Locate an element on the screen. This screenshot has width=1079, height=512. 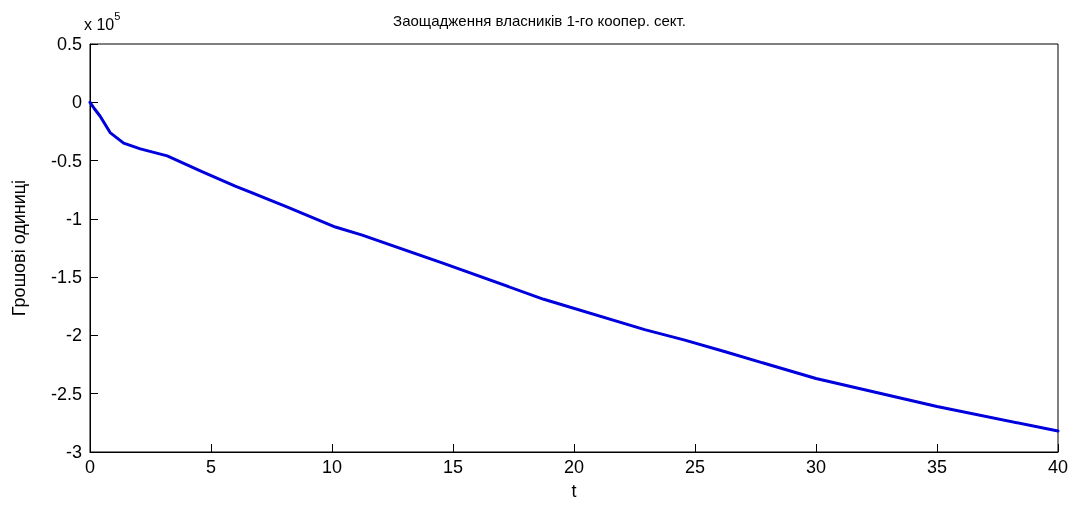
x-tick-label: 10 is located at coordinates (332, 467).